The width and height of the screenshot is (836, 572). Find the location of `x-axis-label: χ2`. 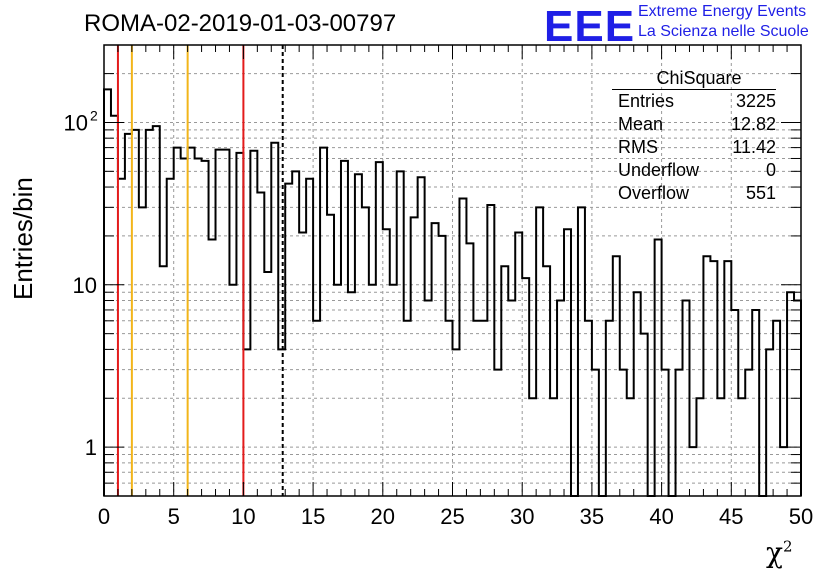

x-axis-label: χ2 is located at coordinates (779, 552).